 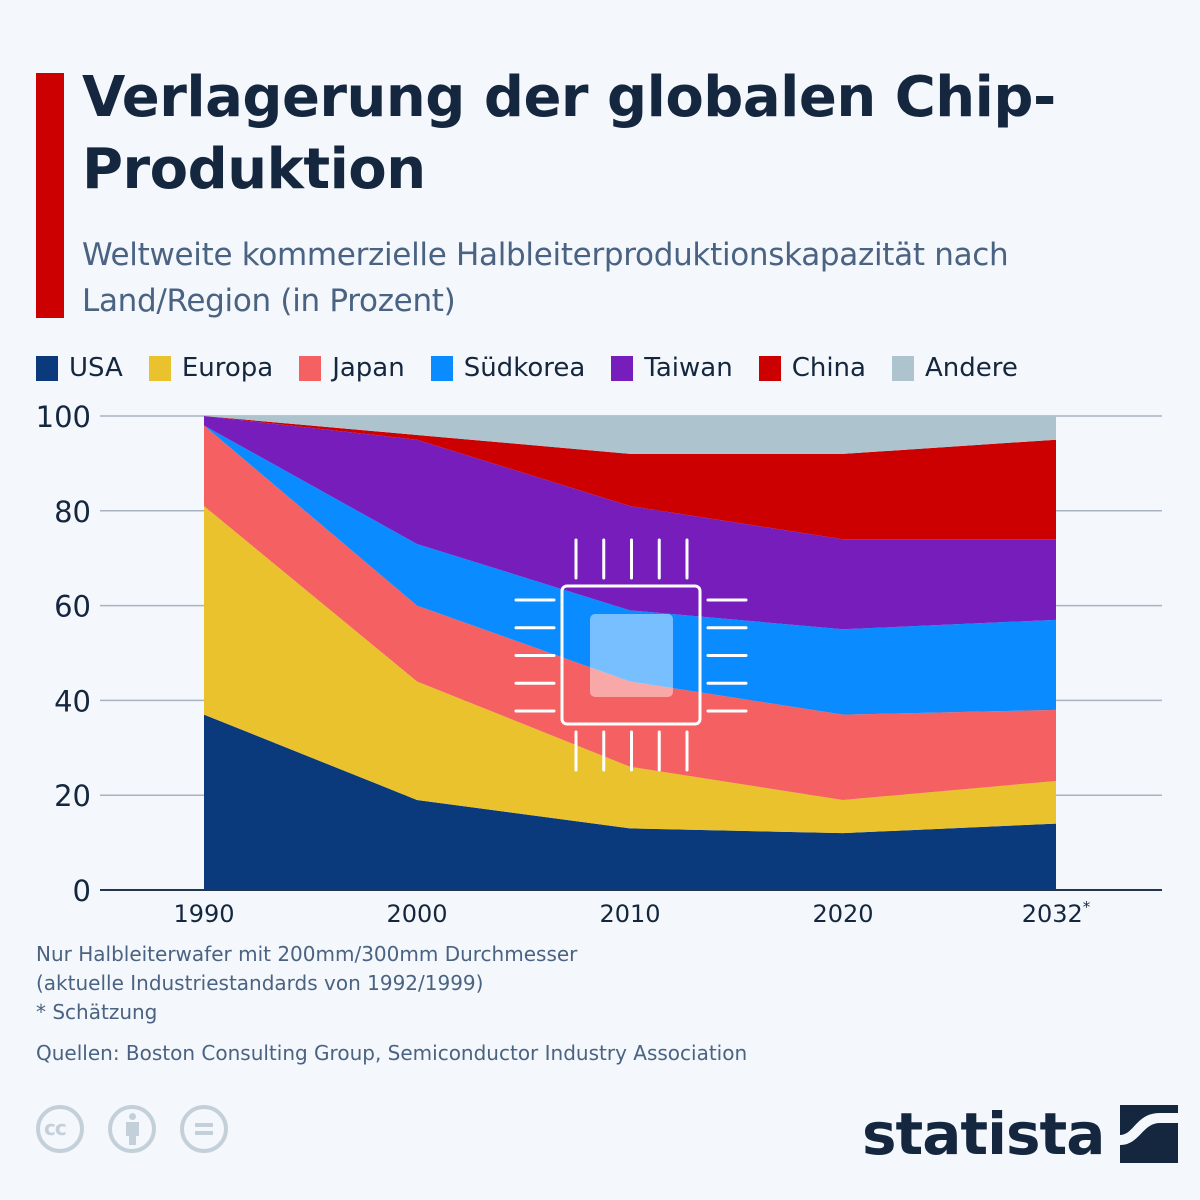 I want to click on area-taiwan, so click(x=630, y=523).